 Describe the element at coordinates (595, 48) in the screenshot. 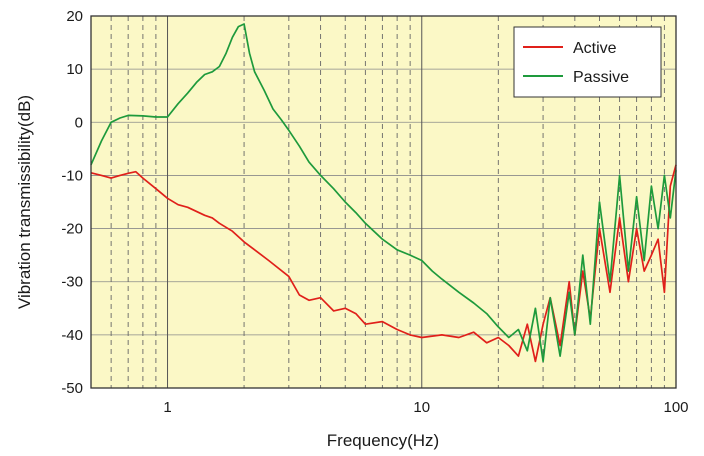

I see `legend-label-active: Active` at that location.